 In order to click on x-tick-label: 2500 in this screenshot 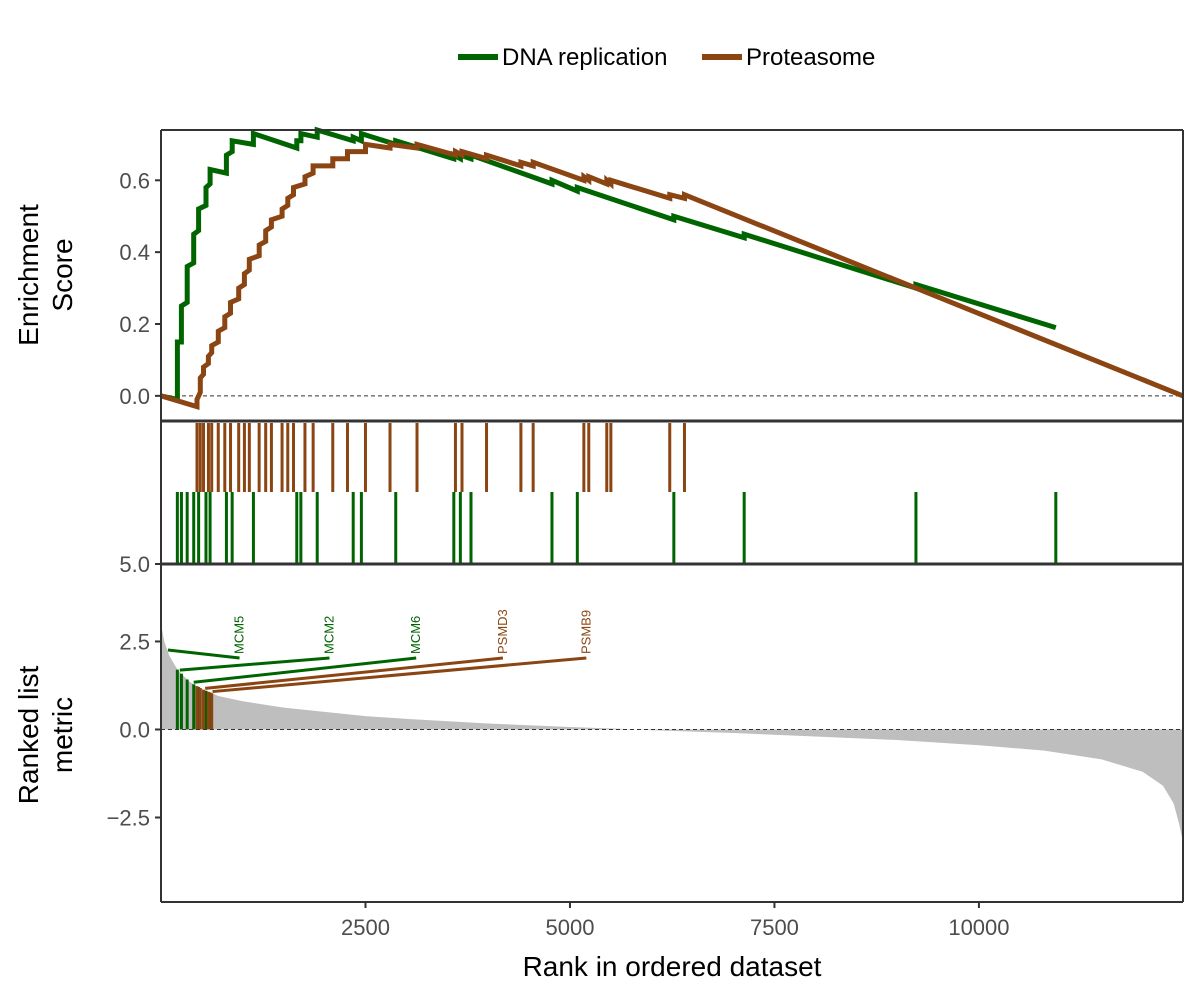, I will do `click(365, 927)`.